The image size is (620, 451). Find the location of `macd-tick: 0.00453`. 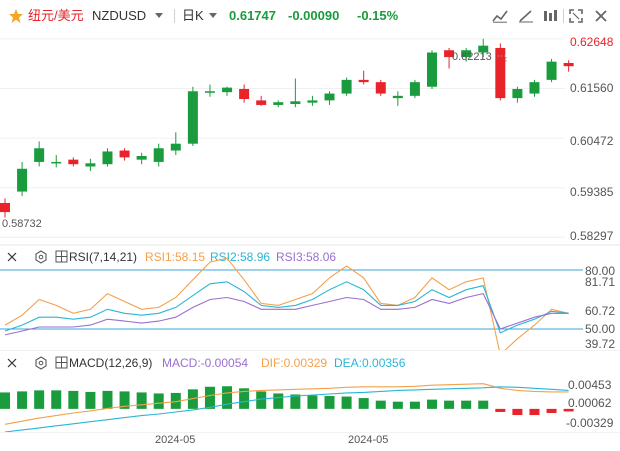

macd-tick: 0.00453 is located at coordinates (590, 385).